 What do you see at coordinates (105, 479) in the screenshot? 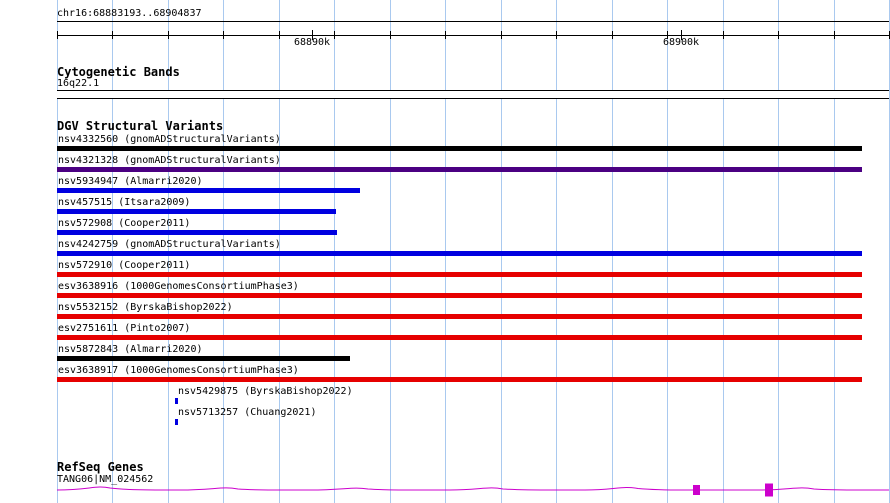
I see `gene-name-label: TANG06|NM_024562` at bounding box center [105, 479].